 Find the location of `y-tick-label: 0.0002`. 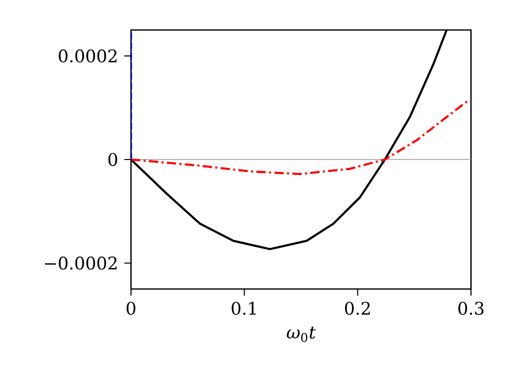

y-tick-label: 0.0002 is located at coordinates (87, 55).